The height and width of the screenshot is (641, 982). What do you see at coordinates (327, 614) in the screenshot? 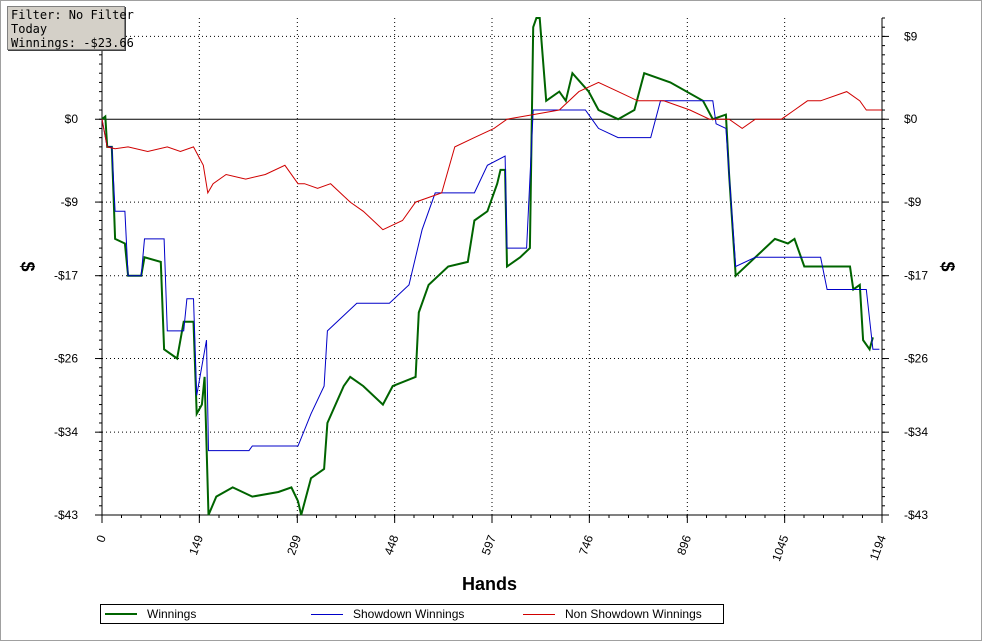
I see `legend-swatch-showdown` at bounding box center [327, 614].